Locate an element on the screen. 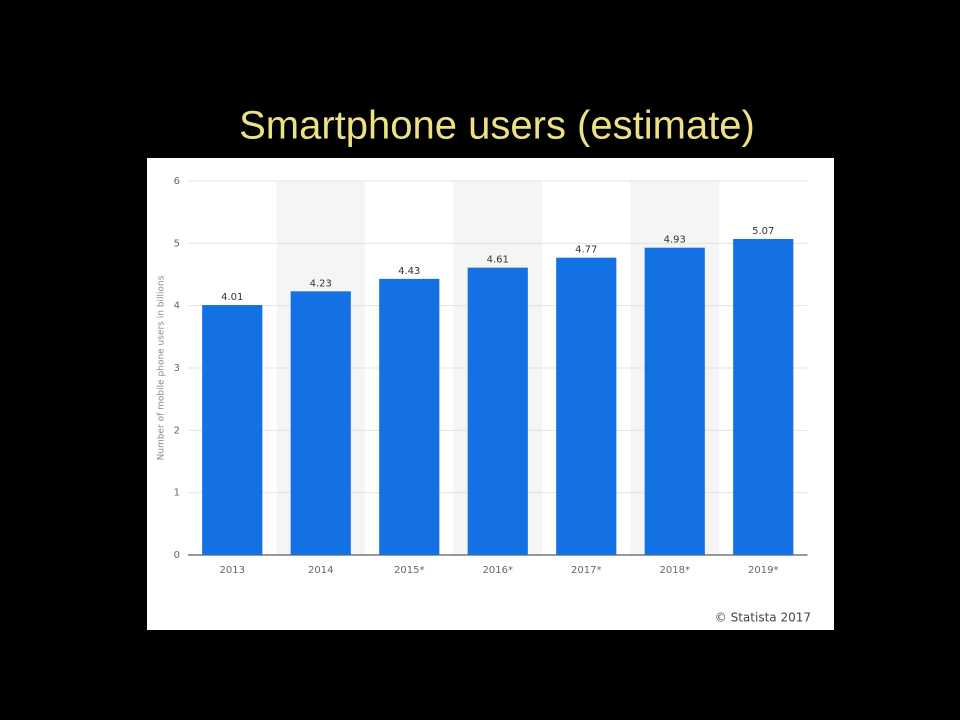 This screenshot has height=720, width=960. x-tick-label: 2017* is located at coordinates (586, 570).